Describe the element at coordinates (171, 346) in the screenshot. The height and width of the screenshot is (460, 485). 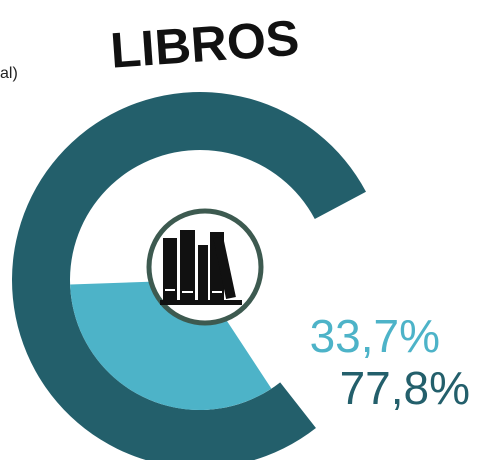
I see `donut-segment` at that location.